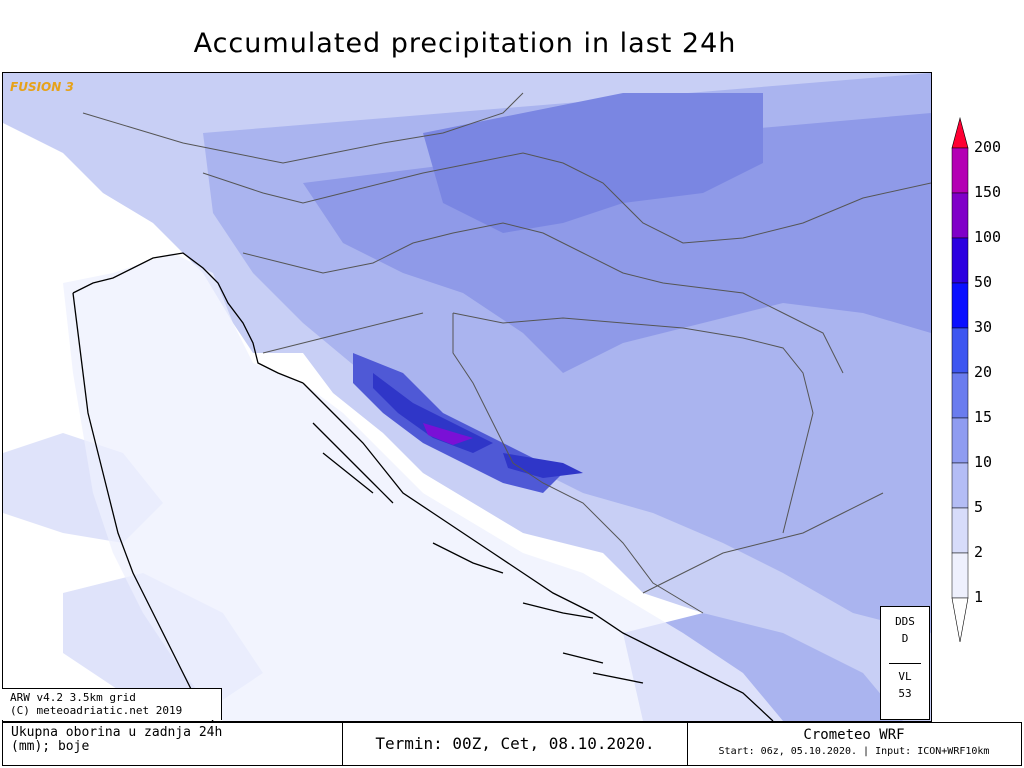 The width and height of the screenshot is (1024, 768). What do you see at coordinates (979, 507) in the screenshot?
I see `legend-level-label: 5` at bounding box center [979, 507].